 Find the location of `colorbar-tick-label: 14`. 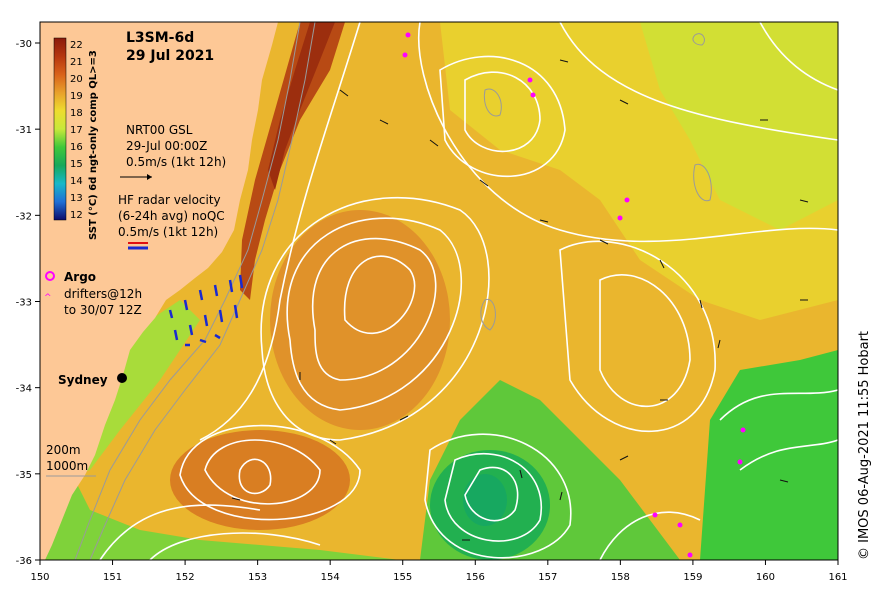

colorbar-tick-label: 14 is located at coordinates (76, 181).